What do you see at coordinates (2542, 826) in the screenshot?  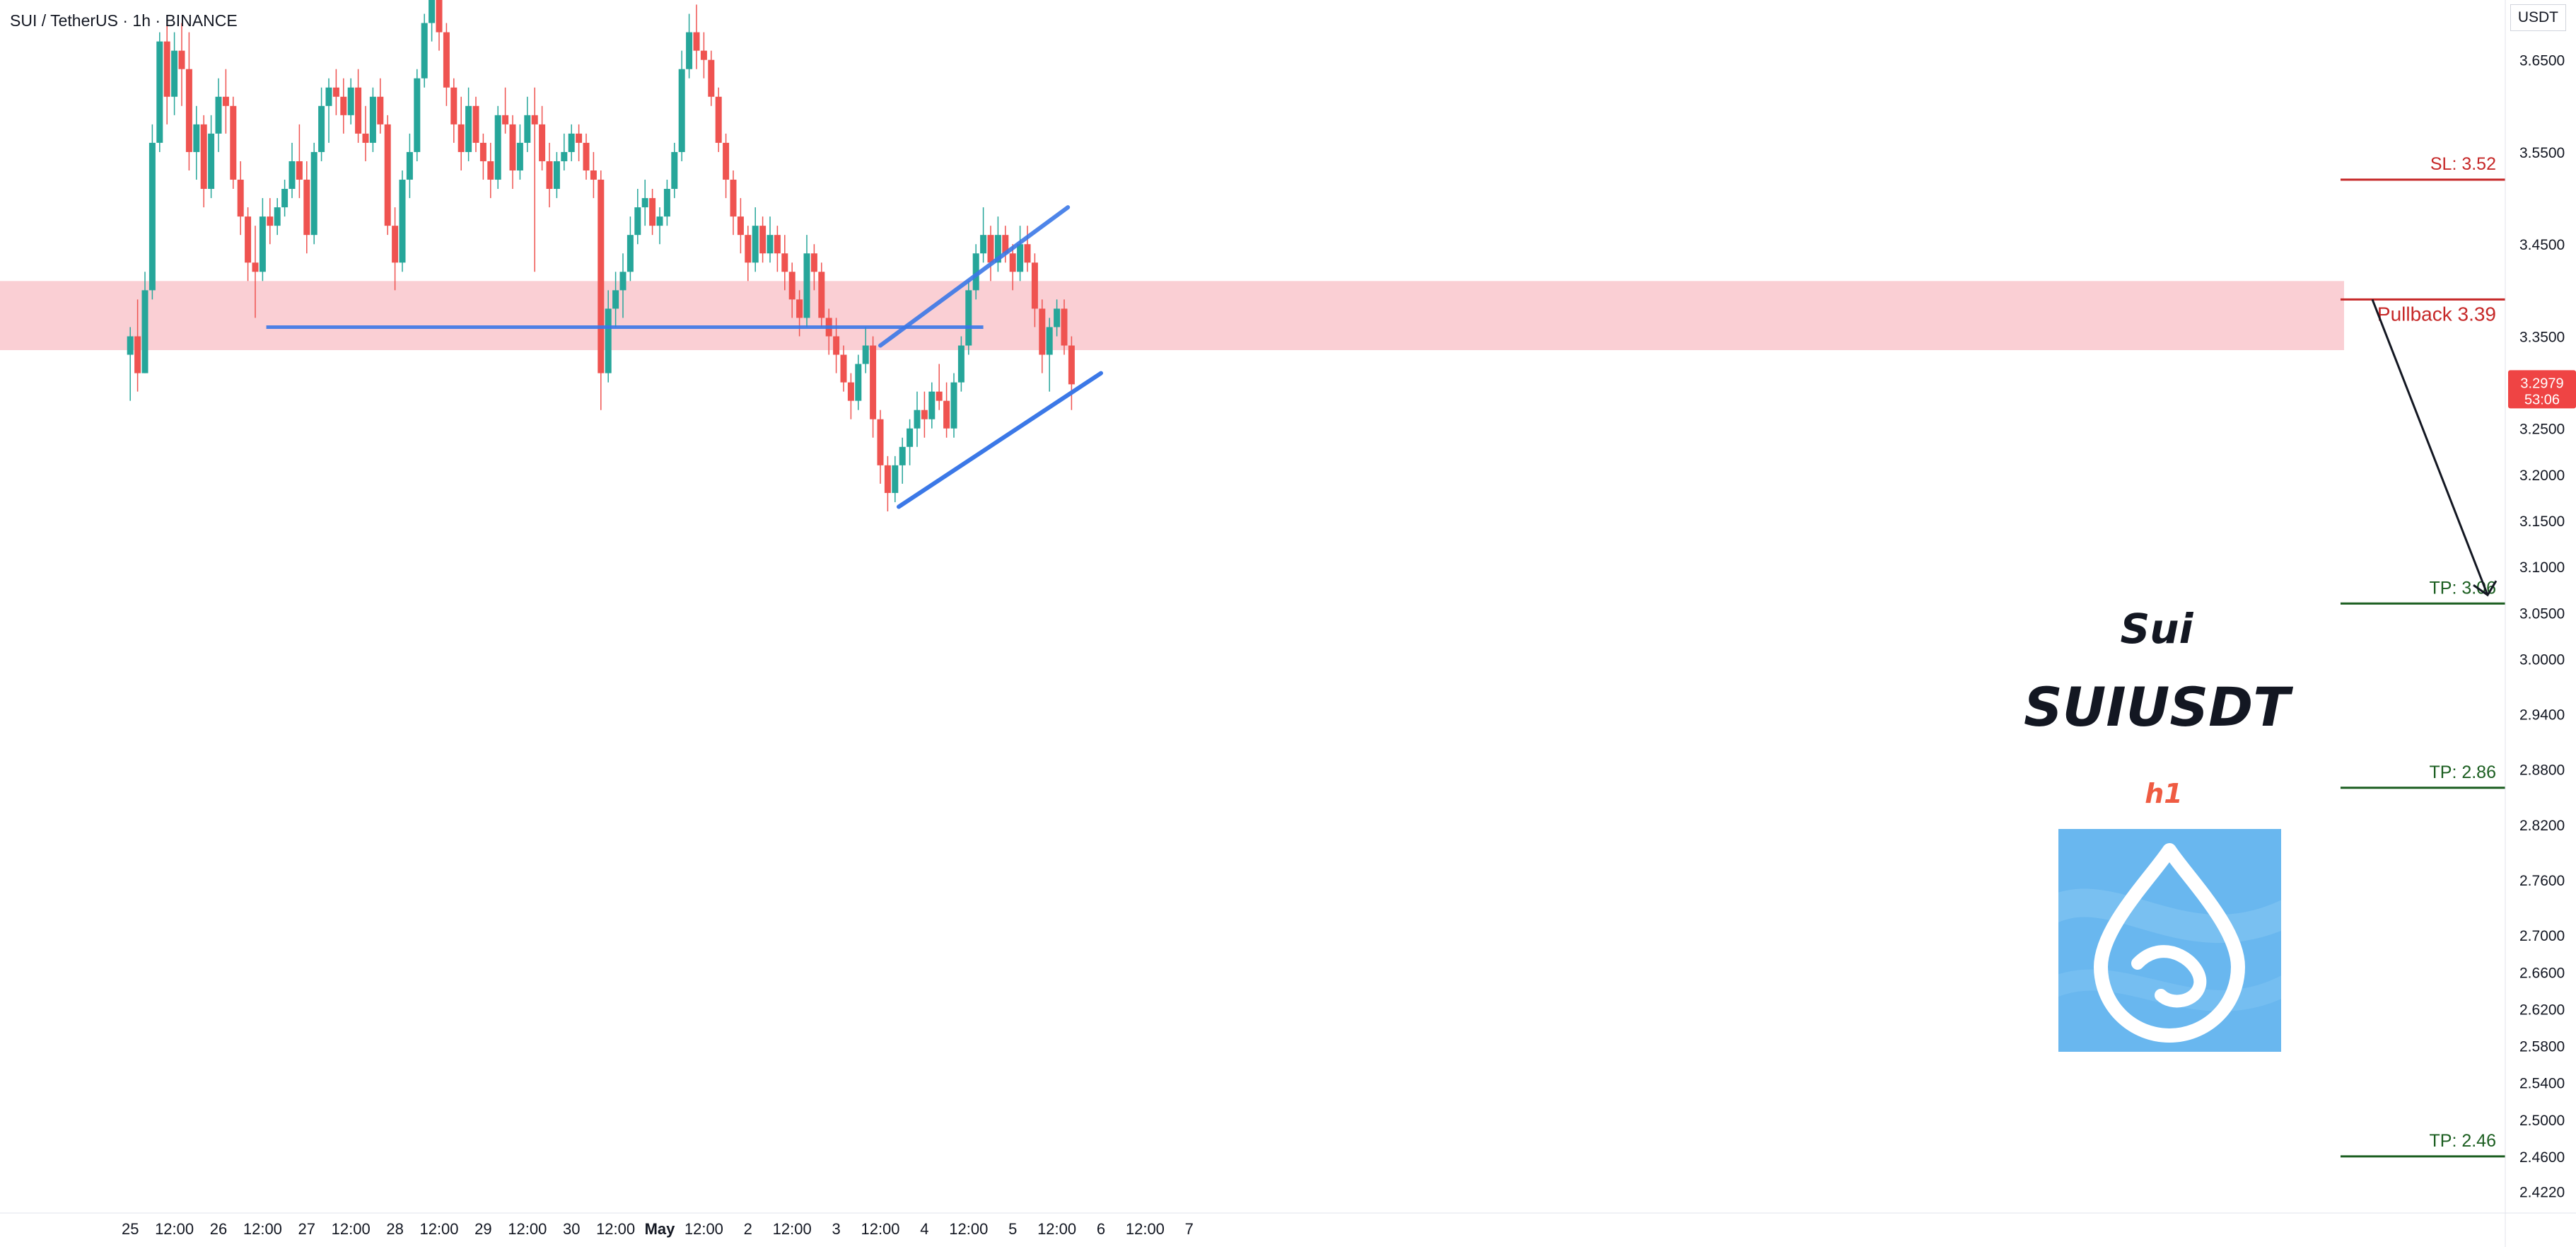 I see `y-tick-label: 2.8200` at bounding box center [2542, 826].